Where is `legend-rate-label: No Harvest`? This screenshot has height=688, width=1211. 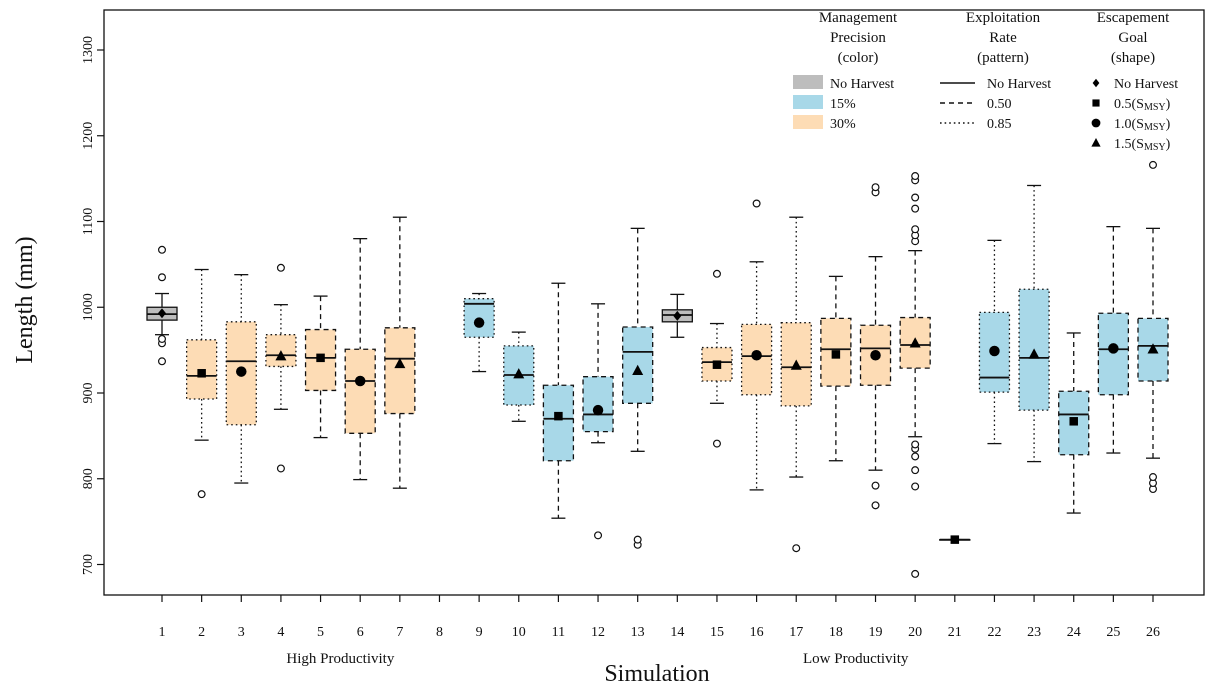 legend-rate-label: No Harvest is located at coordinates (1019, 84).